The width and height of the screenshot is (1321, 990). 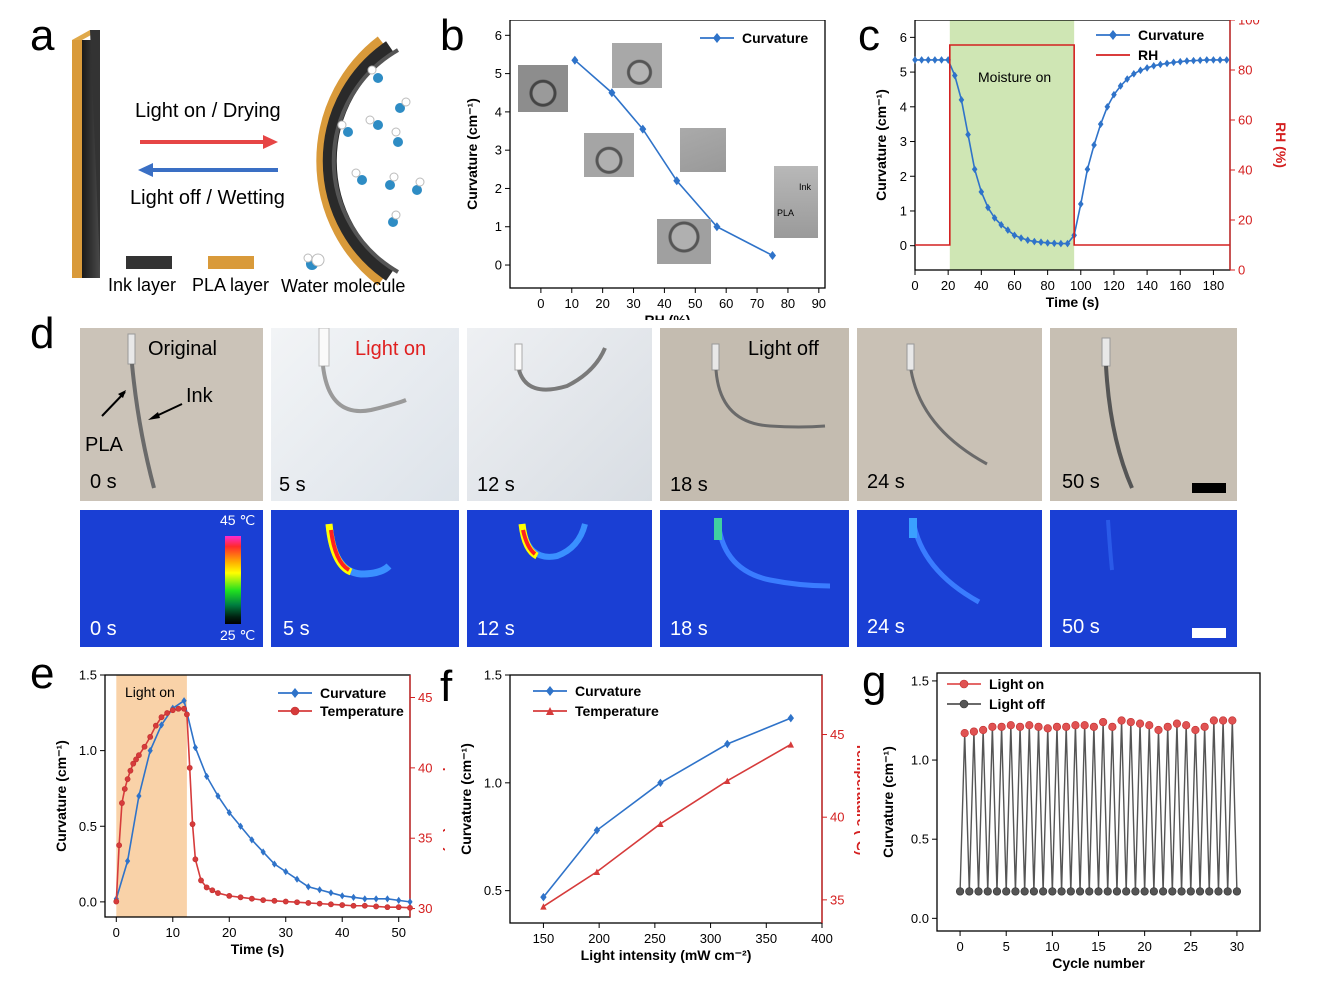 I want to click on x-tick-label: 0, so click(x=116, y=932).